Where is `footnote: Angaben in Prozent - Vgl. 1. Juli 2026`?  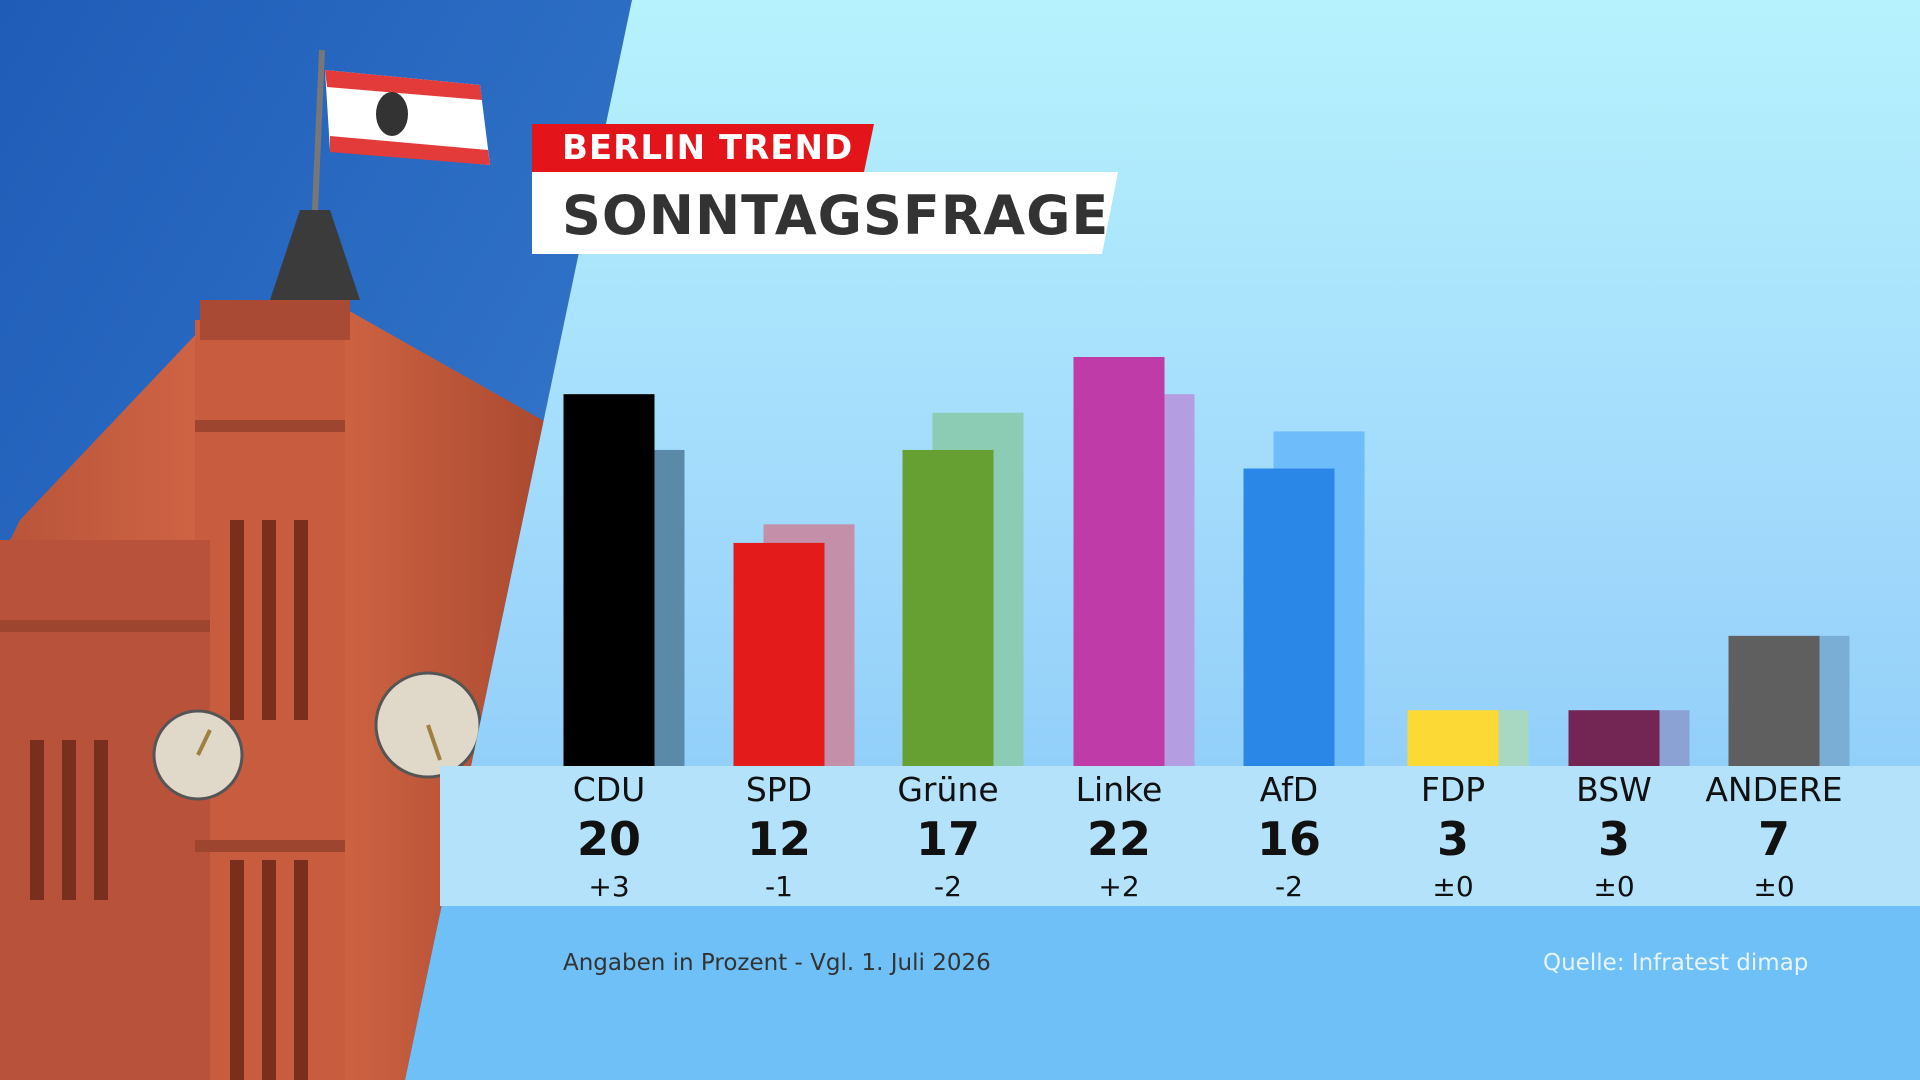 footnote: Angaben in Prozent - Vgl. 1. Juli 2026 is located at coordinates (777, 963).